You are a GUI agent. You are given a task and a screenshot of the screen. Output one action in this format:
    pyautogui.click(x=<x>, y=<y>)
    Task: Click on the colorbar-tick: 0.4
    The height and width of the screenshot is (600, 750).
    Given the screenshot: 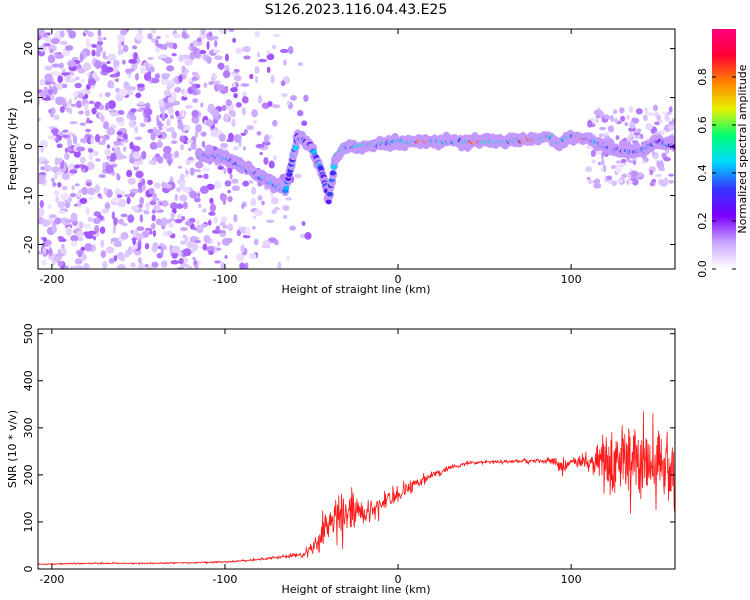 What is the action you would take?
    pyautogui.click(x=716, y=173)
    